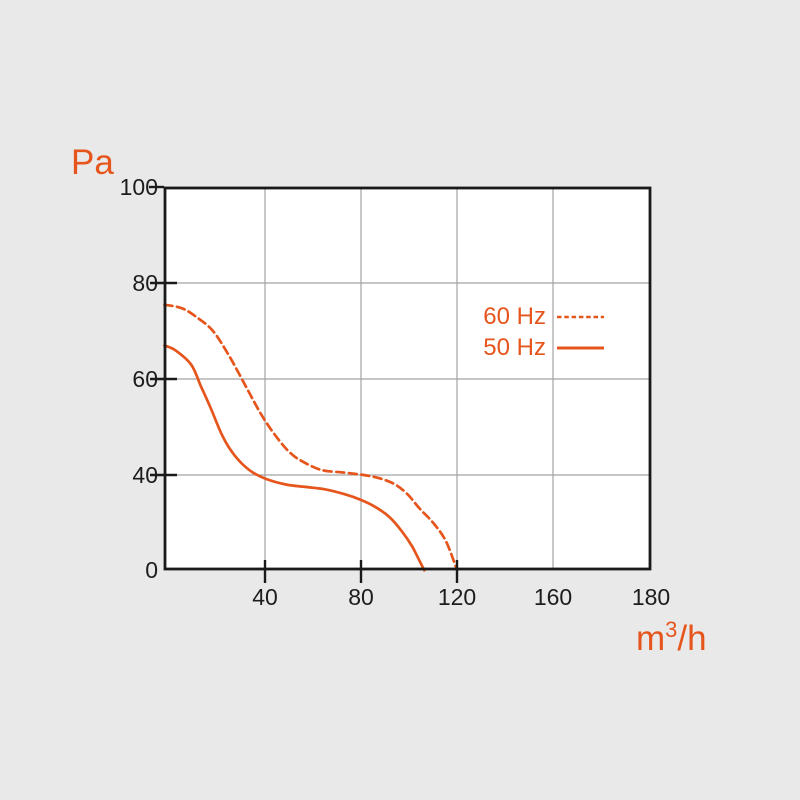  I want to click on x-axis-unit-label: m3/h, so click(671, 638).